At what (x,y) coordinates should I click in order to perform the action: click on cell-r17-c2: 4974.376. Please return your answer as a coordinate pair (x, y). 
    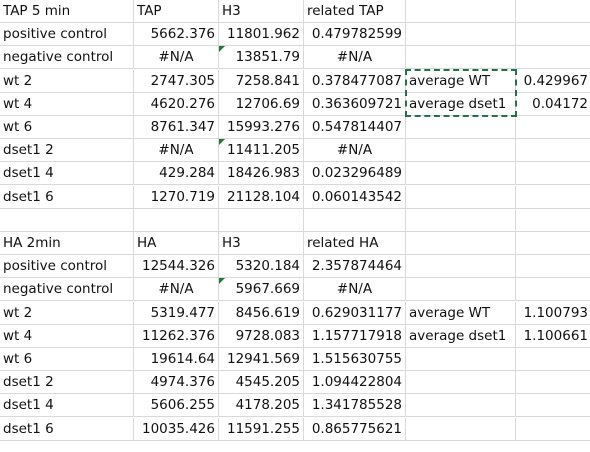
    Looking at the image, I should click on (176, 383).